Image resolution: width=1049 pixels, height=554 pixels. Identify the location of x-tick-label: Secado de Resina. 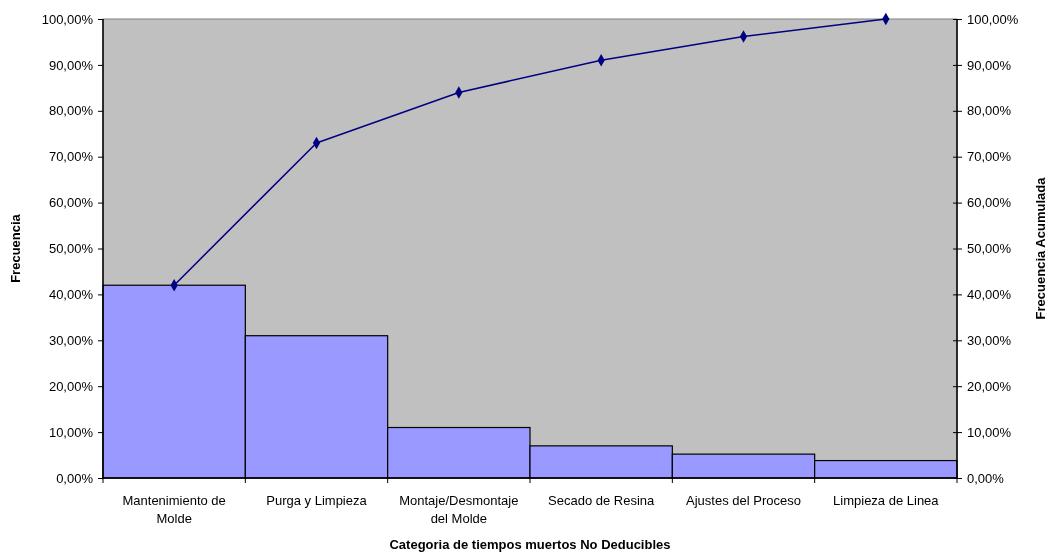
(602, 500).